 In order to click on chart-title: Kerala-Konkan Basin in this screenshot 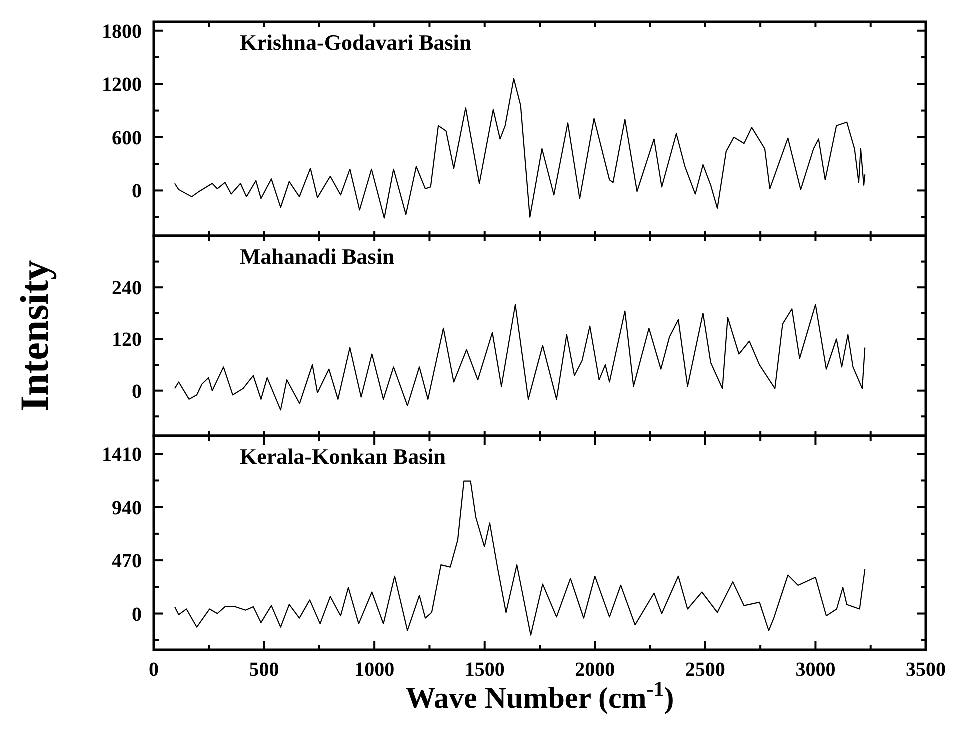, I will do `click(343, 456)`.